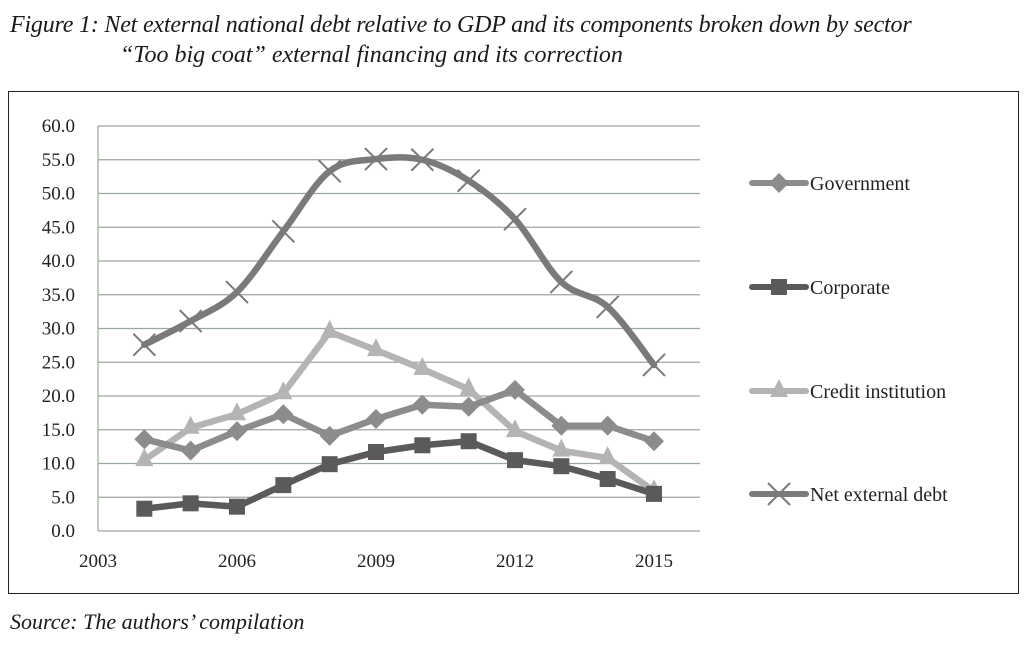  What do you see at coordinates (399, 475) in the screenshot?
I see `series-corporate` at bounding box center [399, 475].